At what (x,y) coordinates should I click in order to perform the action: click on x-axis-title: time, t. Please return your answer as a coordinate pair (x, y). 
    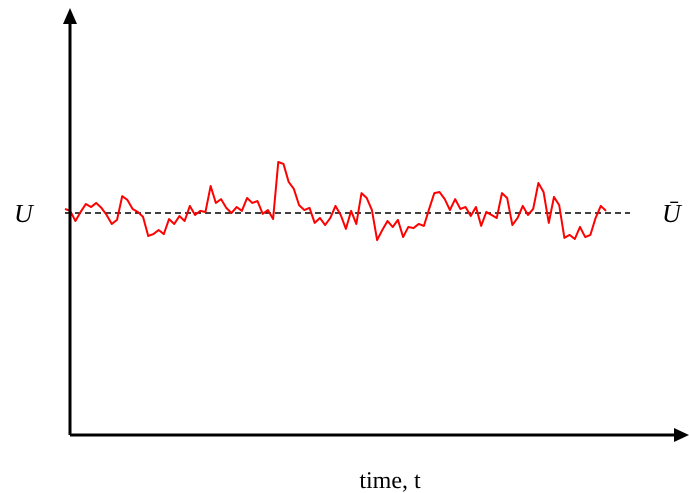
    Looking at the image, I should click on (390, 480).